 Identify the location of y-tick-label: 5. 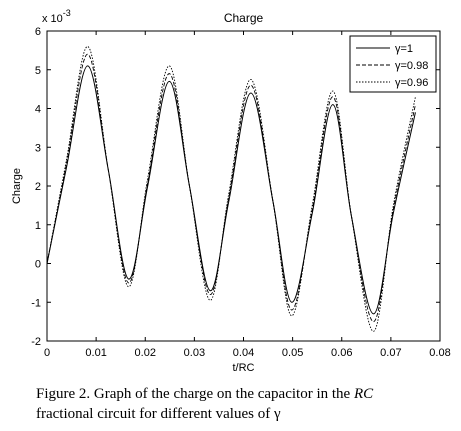
(38, 71).